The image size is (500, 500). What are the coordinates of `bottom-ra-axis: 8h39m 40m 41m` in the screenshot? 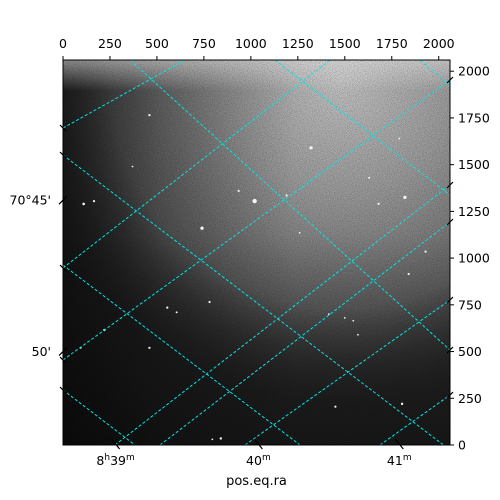 It's located at (254, 453).